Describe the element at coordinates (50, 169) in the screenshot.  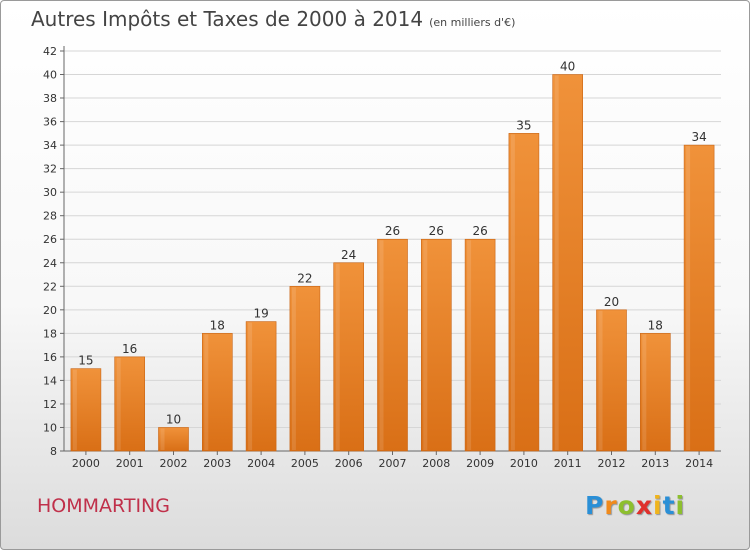
I see `y-tick-label: 32` at that location.